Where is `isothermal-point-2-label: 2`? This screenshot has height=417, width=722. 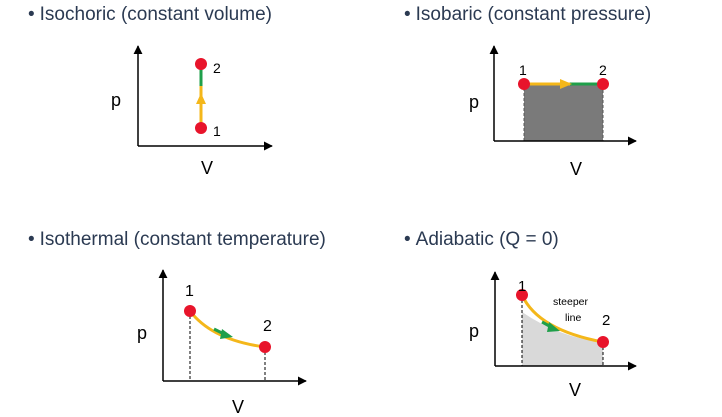
isothermal-point-2-label: 2 is located at coordinates (267, 326).